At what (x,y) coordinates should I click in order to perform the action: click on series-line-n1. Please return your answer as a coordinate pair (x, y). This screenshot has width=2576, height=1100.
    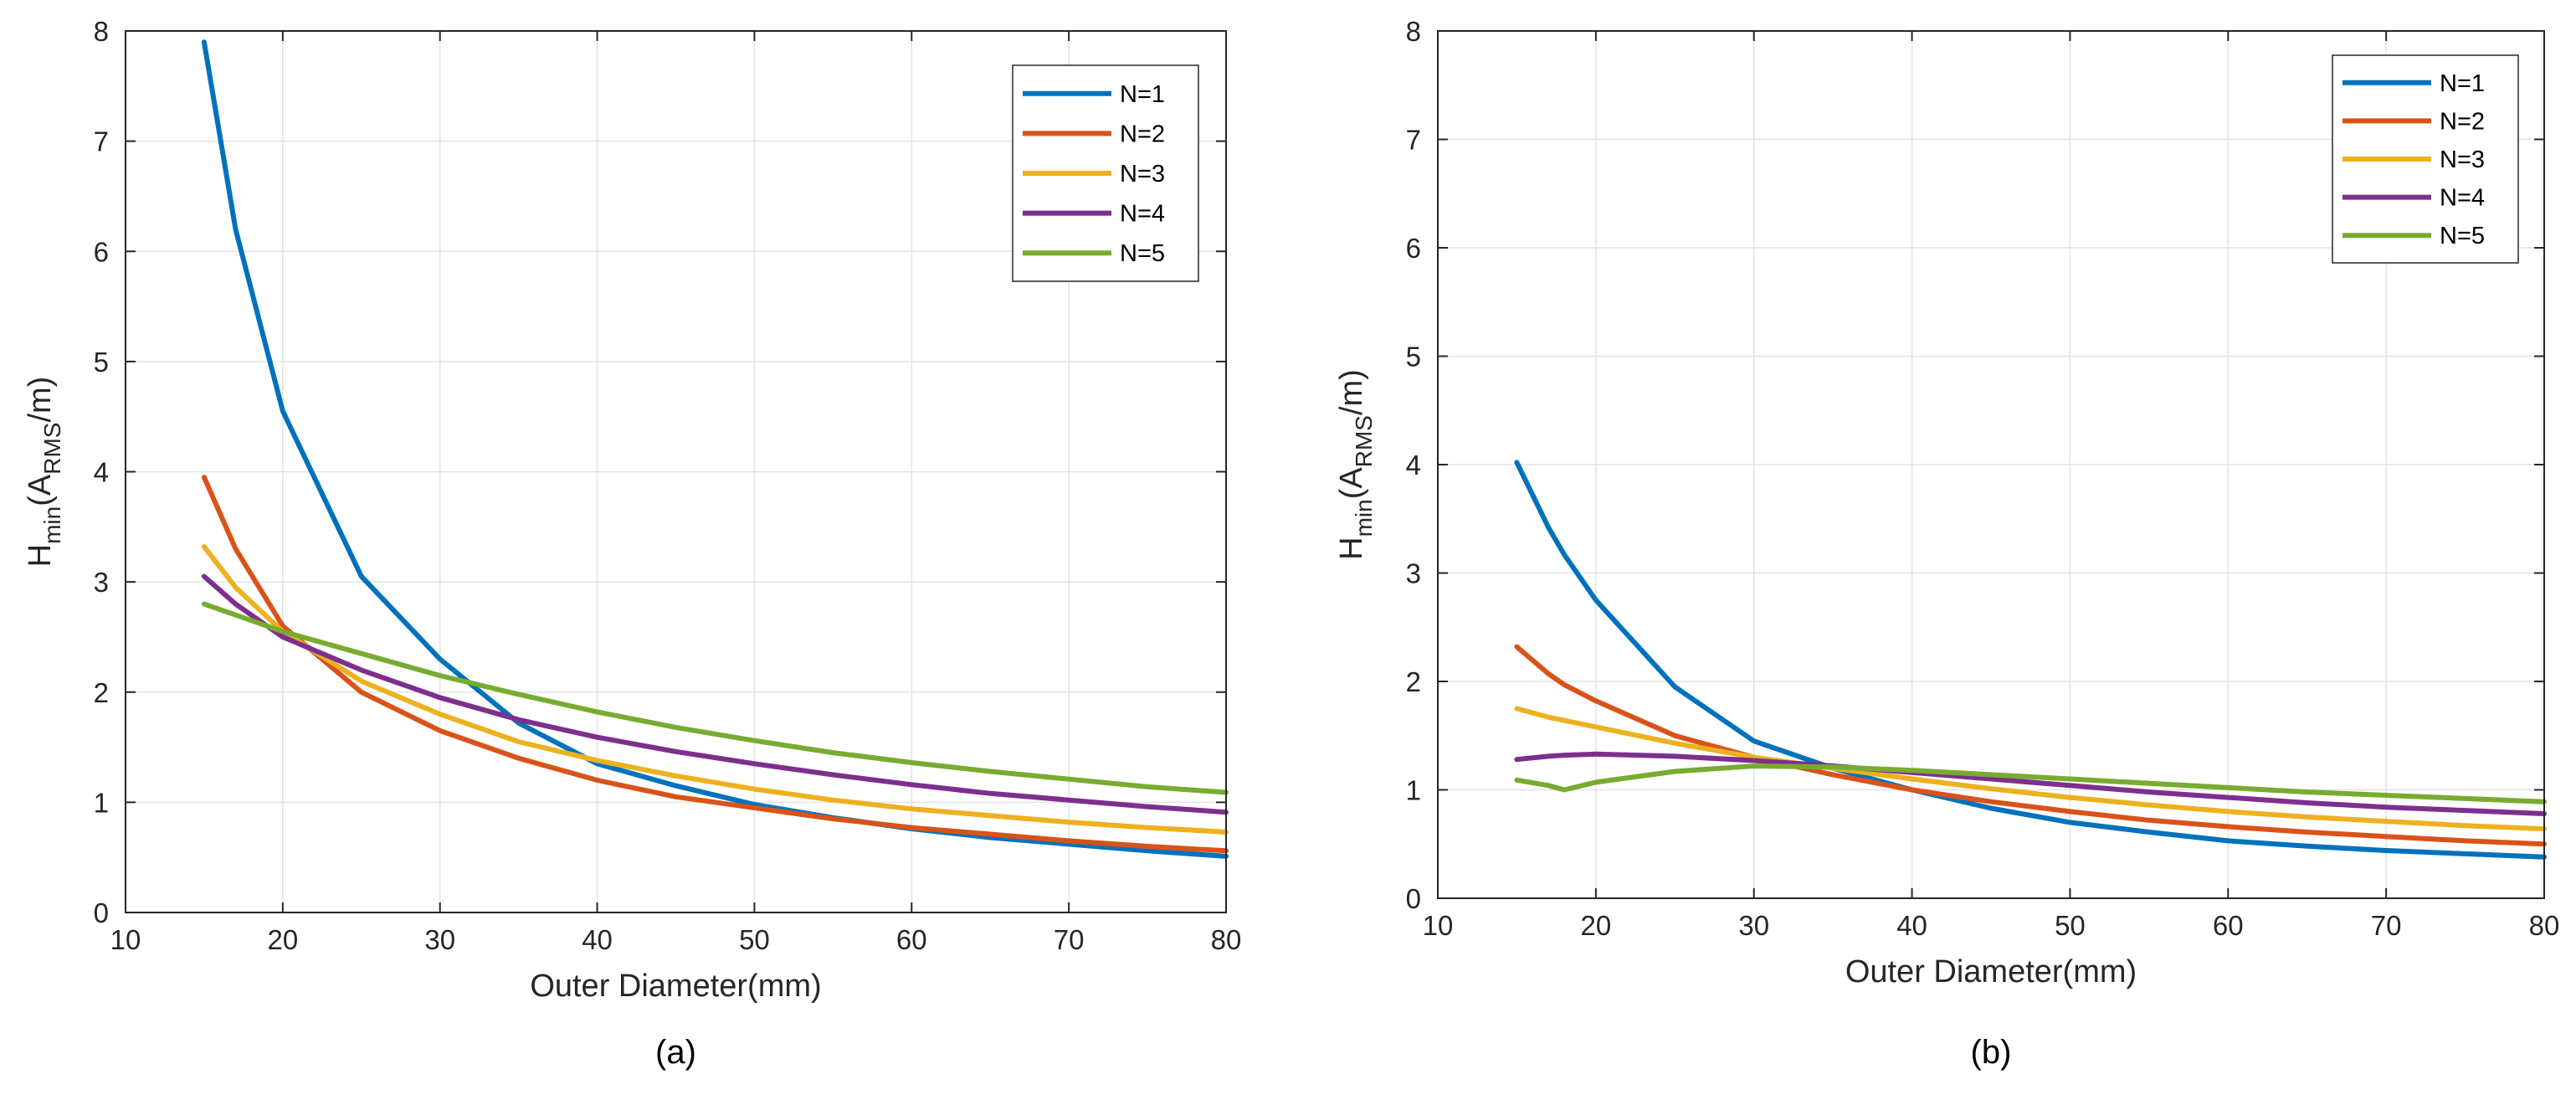
    Looking at the image, I should click on (2030, 660).